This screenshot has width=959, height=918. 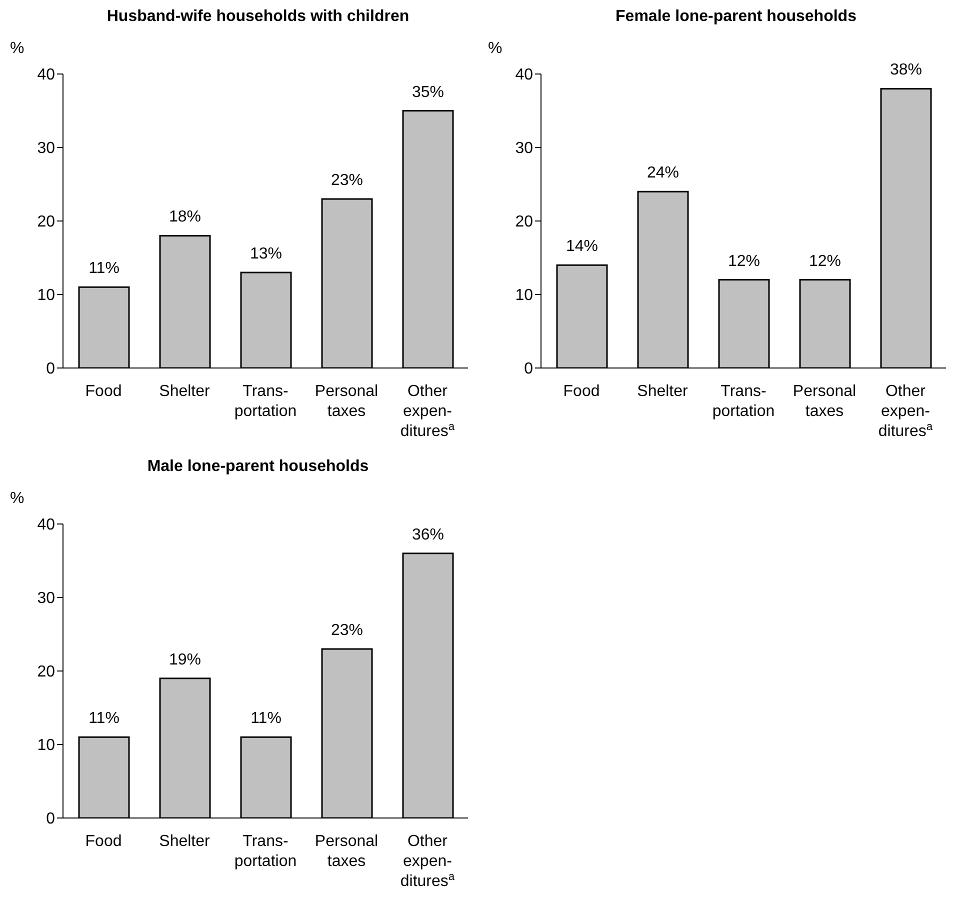 I want to click on data-label: 35%, so click(x=428, y=92).